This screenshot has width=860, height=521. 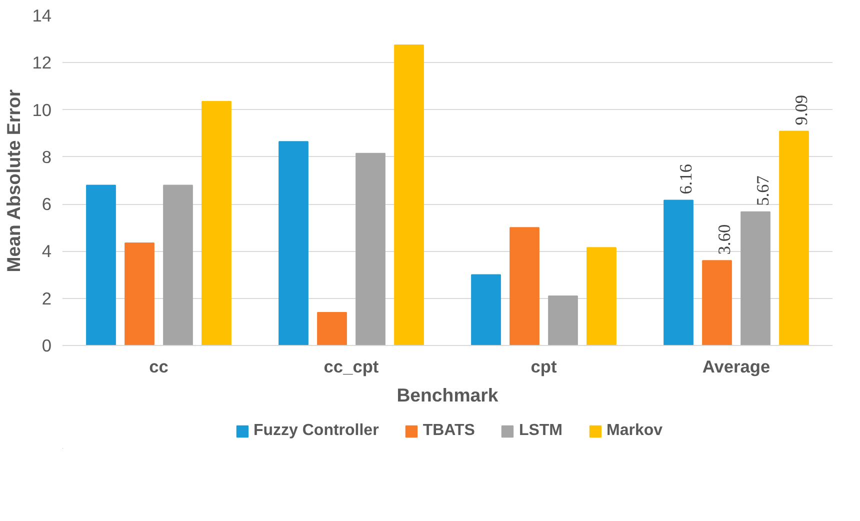 What do you see at coordinates (42, 110) in the screenshot?
I see `y-tick-label: 10` at bounding box center [42, 110].